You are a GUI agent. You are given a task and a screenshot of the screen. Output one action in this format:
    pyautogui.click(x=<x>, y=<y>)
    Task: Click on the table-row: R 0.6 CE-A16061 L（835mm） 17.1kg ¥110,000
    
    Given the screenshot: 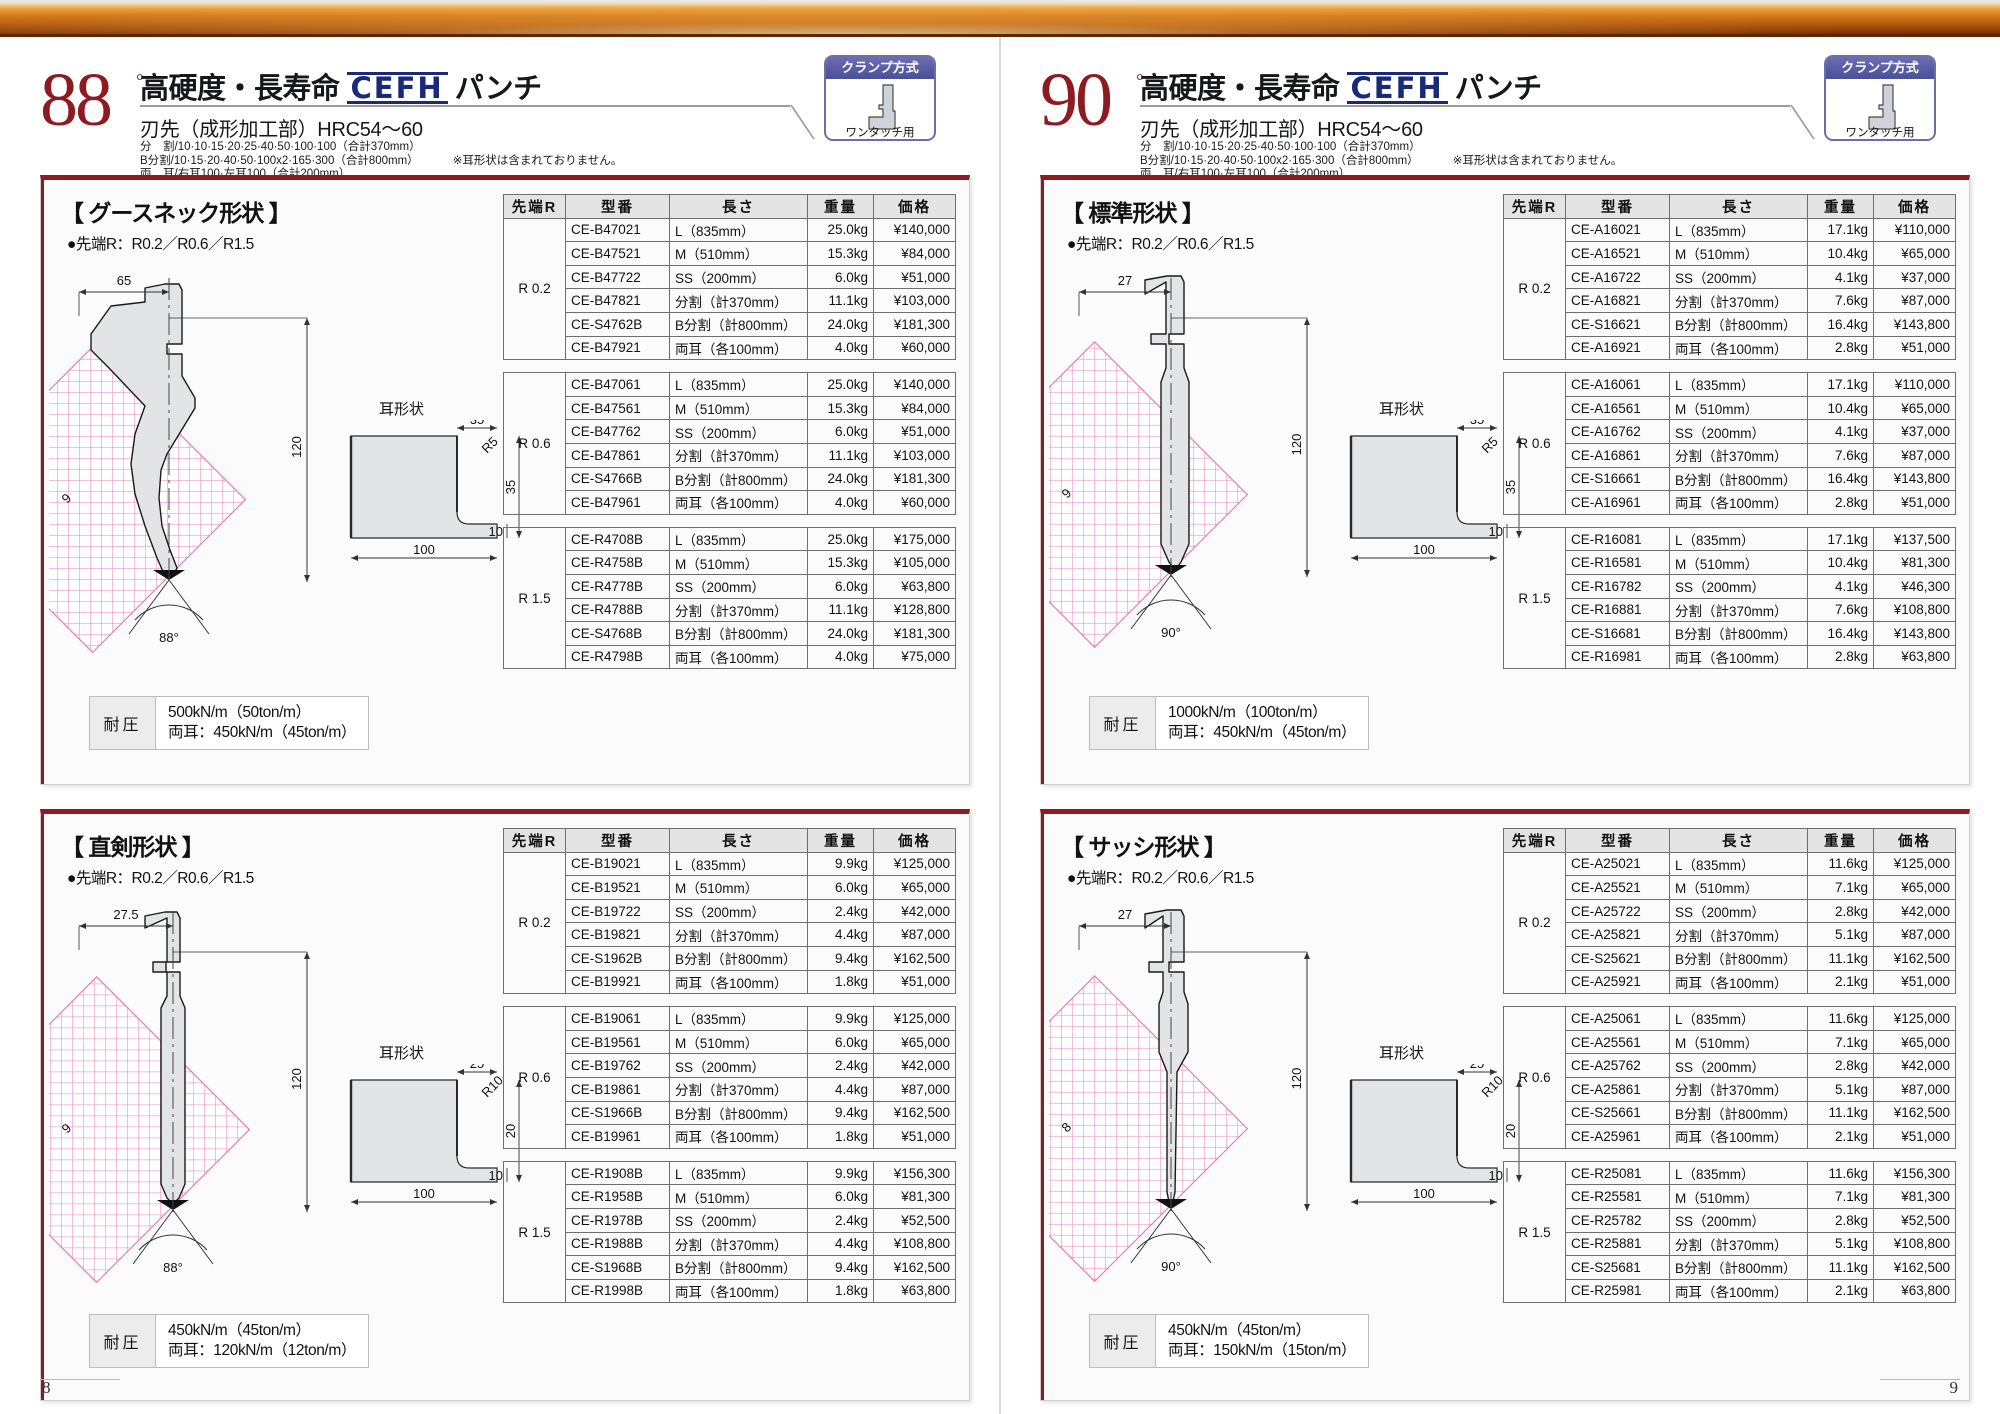 What is the action you would take?
    pyautogui.click(x=1729, y=443)
    